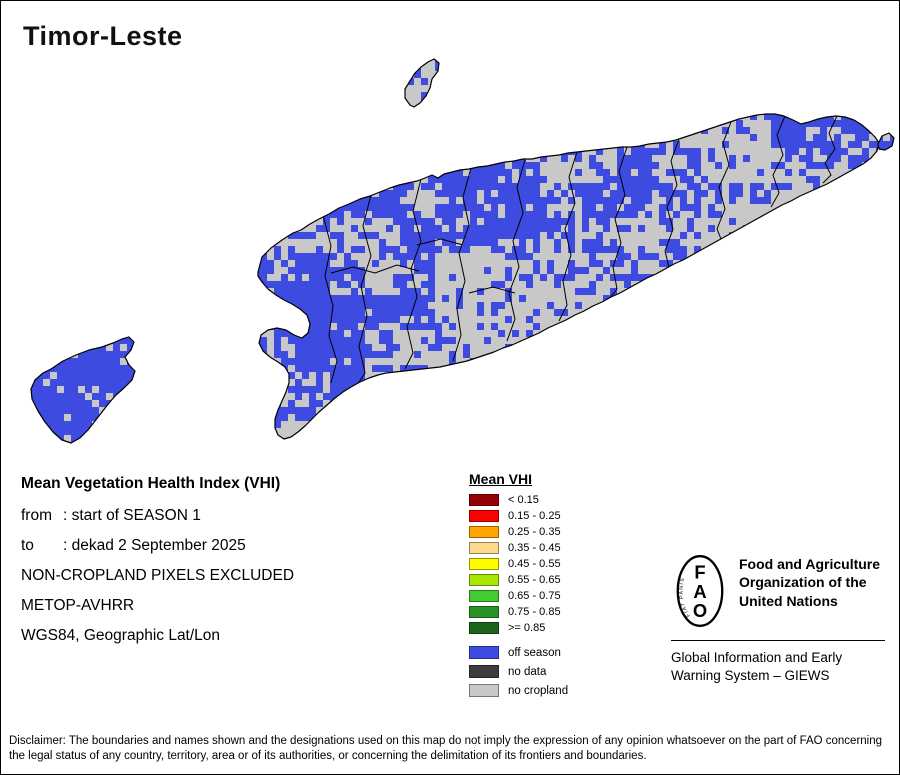 Image resolution: width=900 pixels, height=775 pixels. Describe the element at coordinates (534, 580) in the screenshot. I see `legend-label: 0.55 - 0.65` at that location.